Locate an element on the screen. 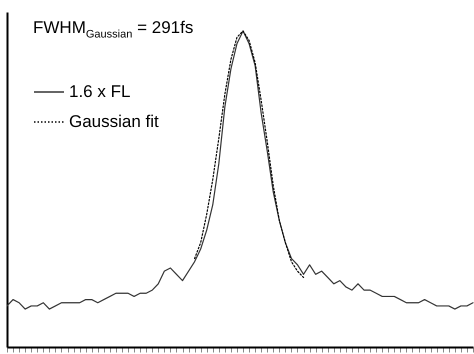 The image size is (474, 354). annotation: FWHM$_{Gaussian}$ = 291fs is located at coordinates (113, 29).